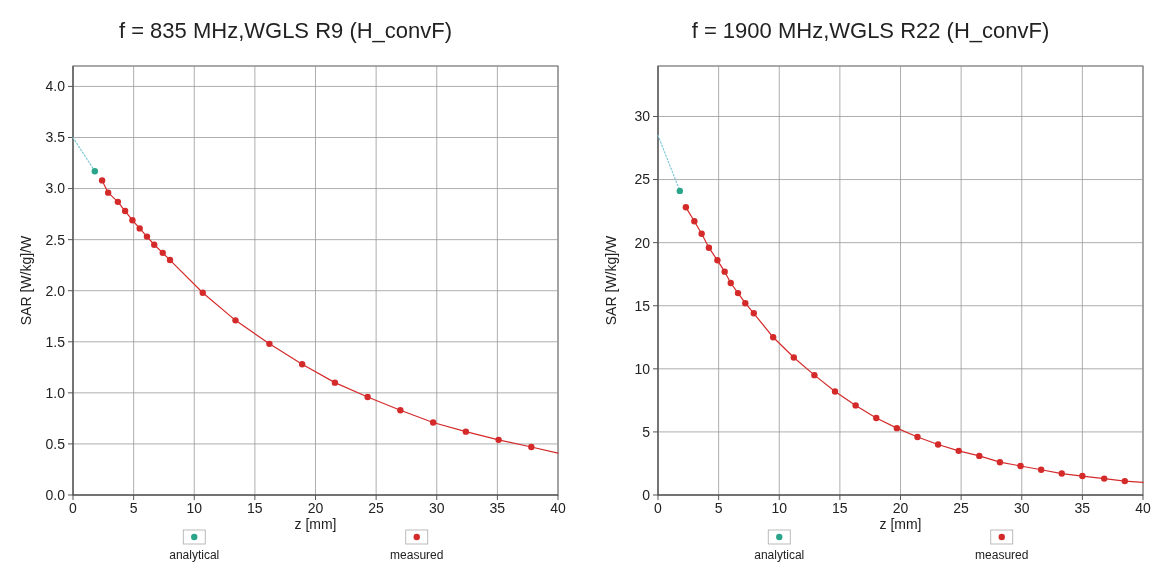  Describe the element at coordinates (55, 443) in the screenshot. I see `y-tick-label: 0.5` at that location.